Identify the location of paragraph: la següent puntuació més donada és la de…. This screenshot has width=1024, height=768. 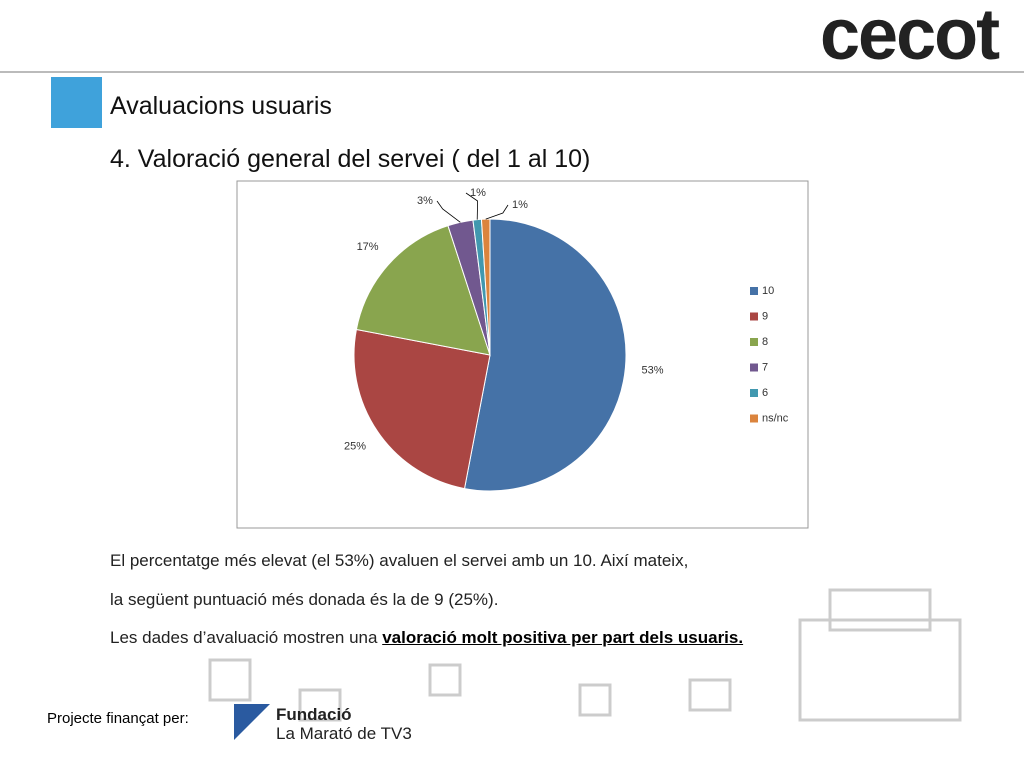
(304, 599).